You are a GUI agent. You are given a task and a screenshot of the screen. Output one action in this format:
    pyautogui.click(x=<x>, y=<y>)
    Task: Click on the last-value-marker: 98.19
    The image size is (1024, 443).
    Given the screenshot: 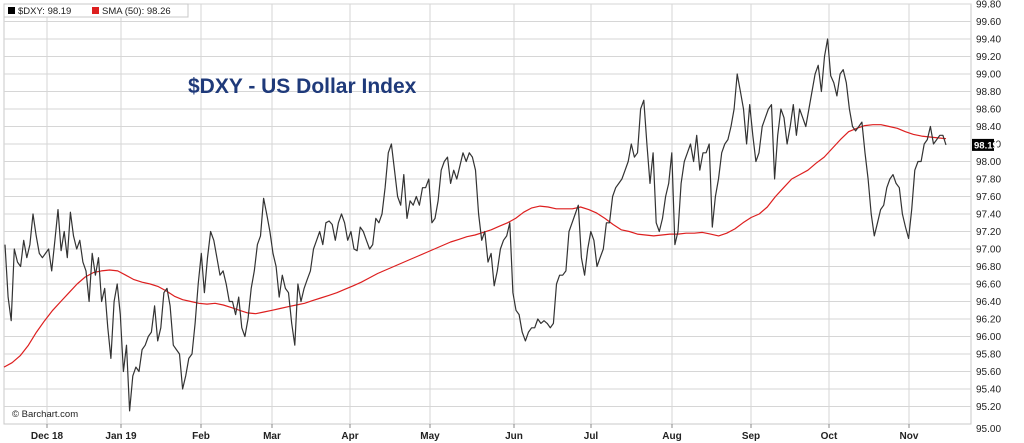 What is the action you would take?
    pyautogui.click(x=985, y=144)
    